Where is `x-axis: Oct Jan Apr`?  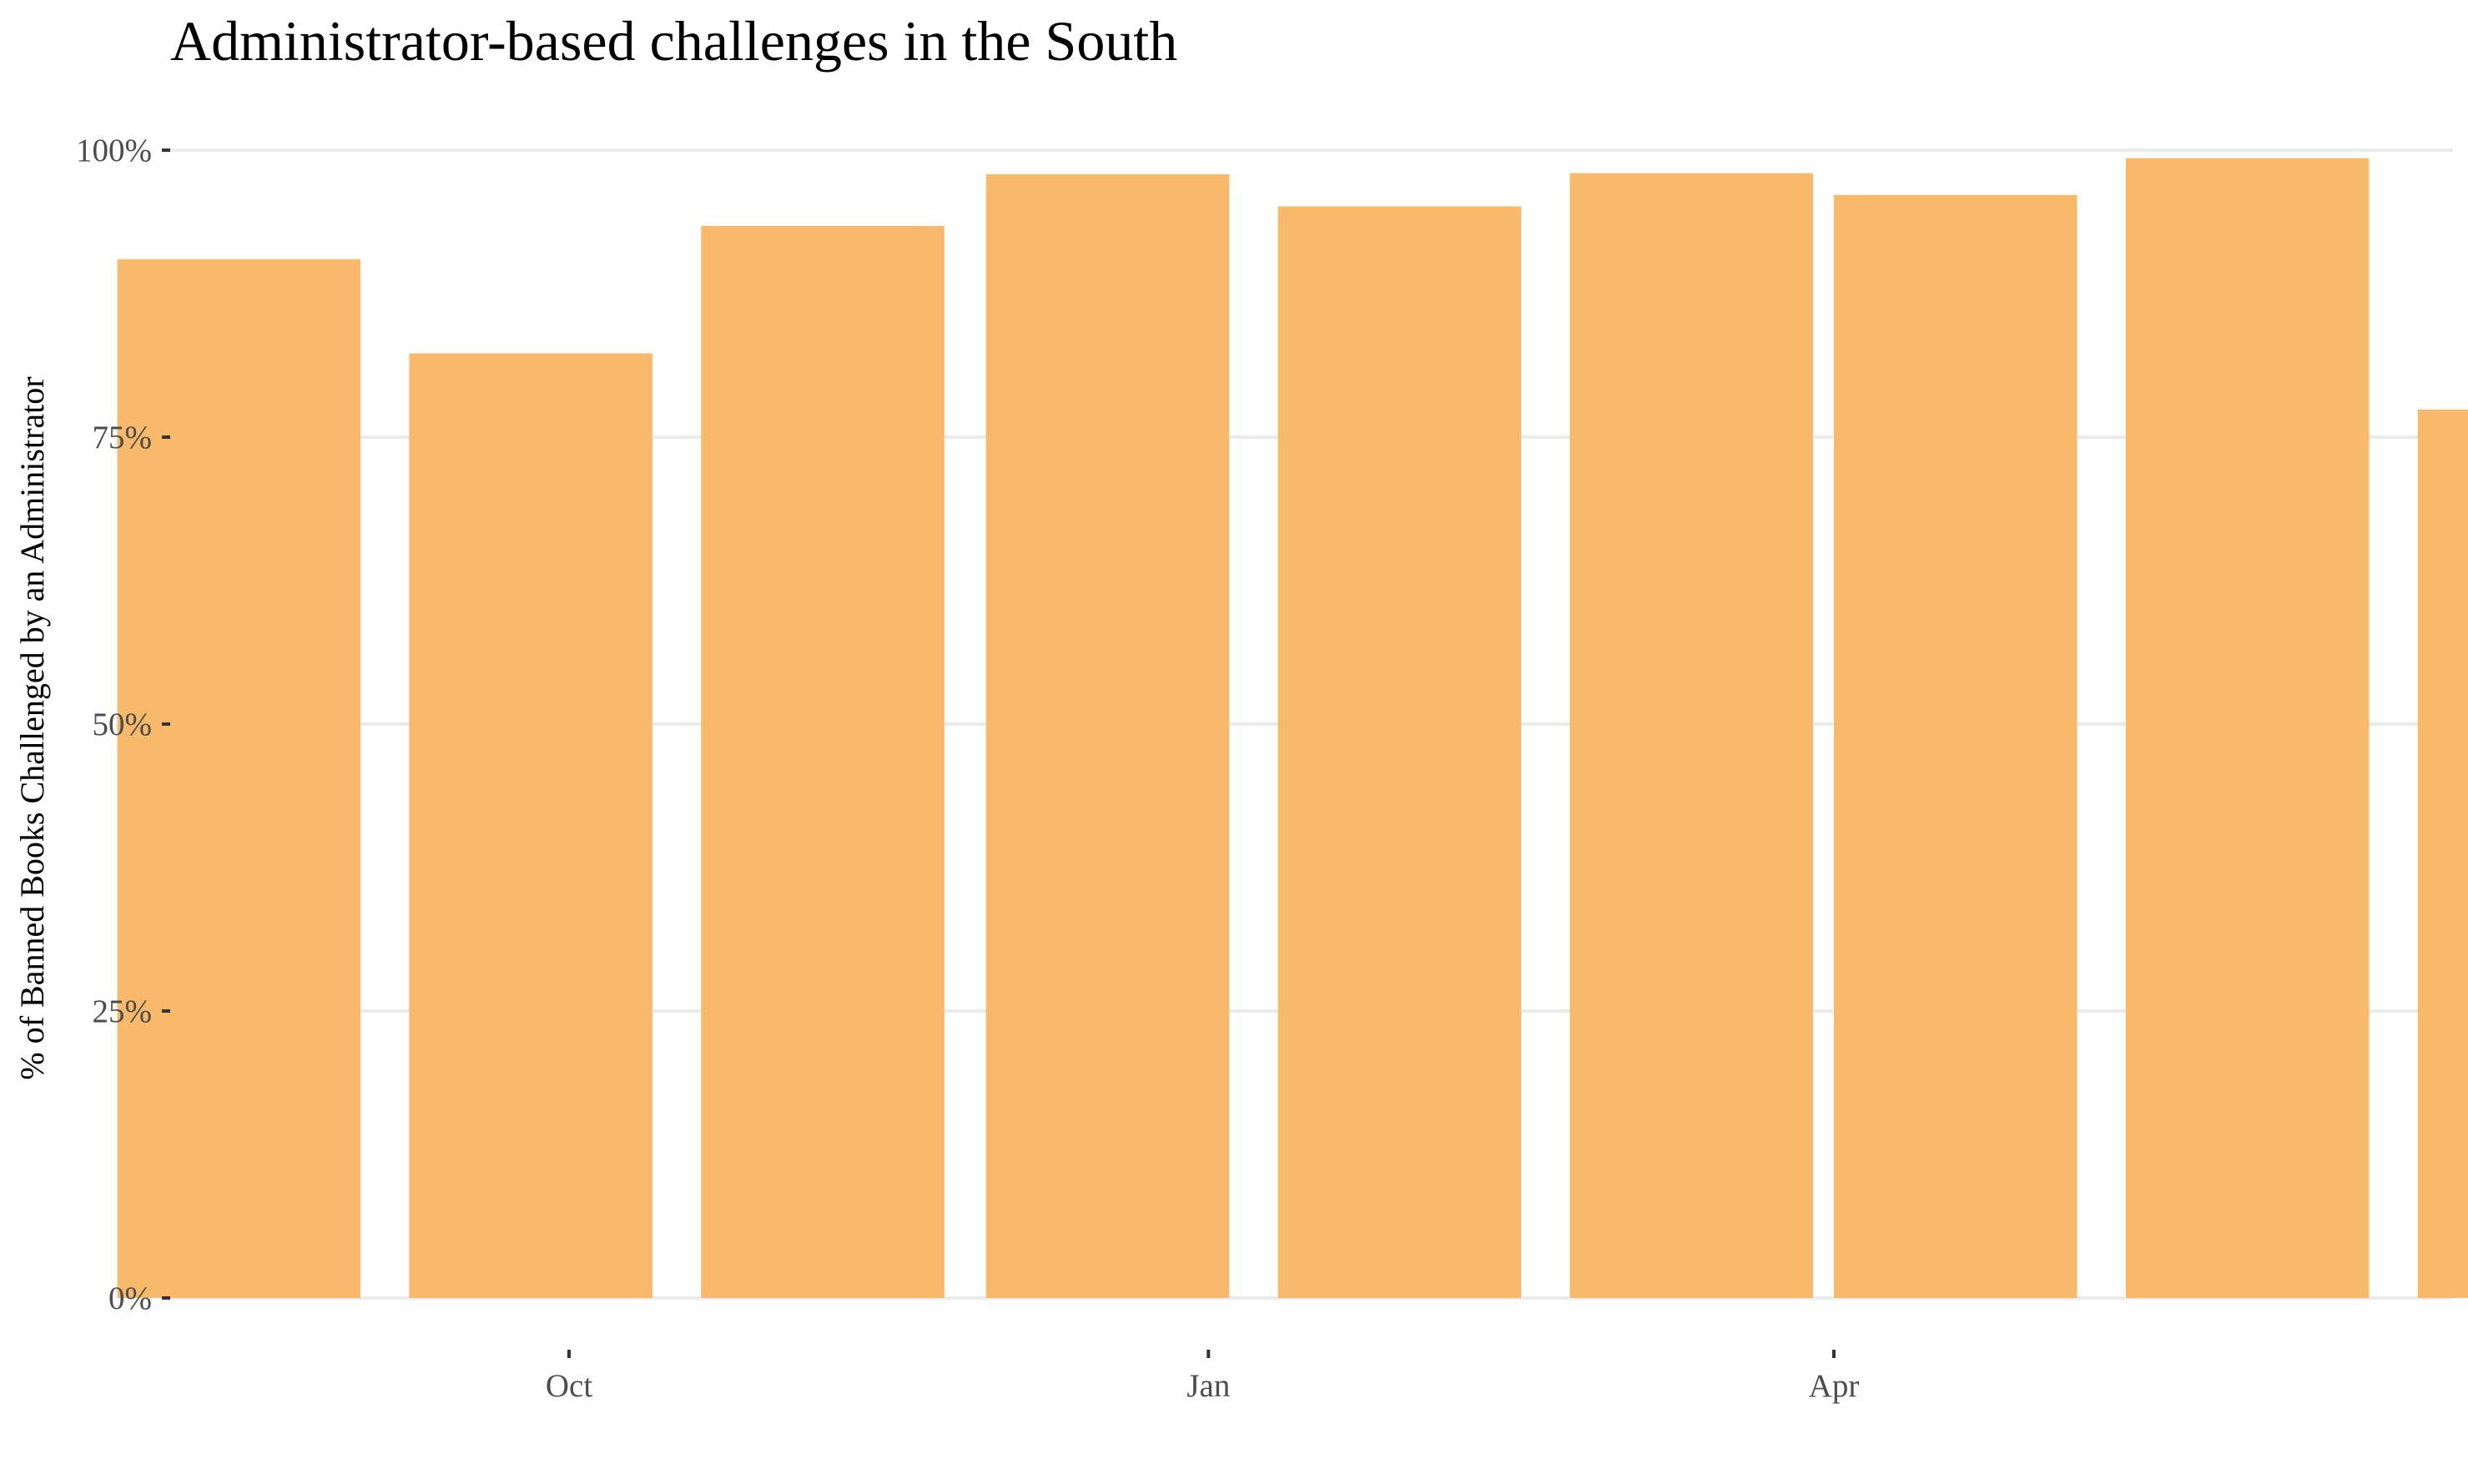
x-axis: Oct Jan Apr is located at coordinates (1202, 1377).